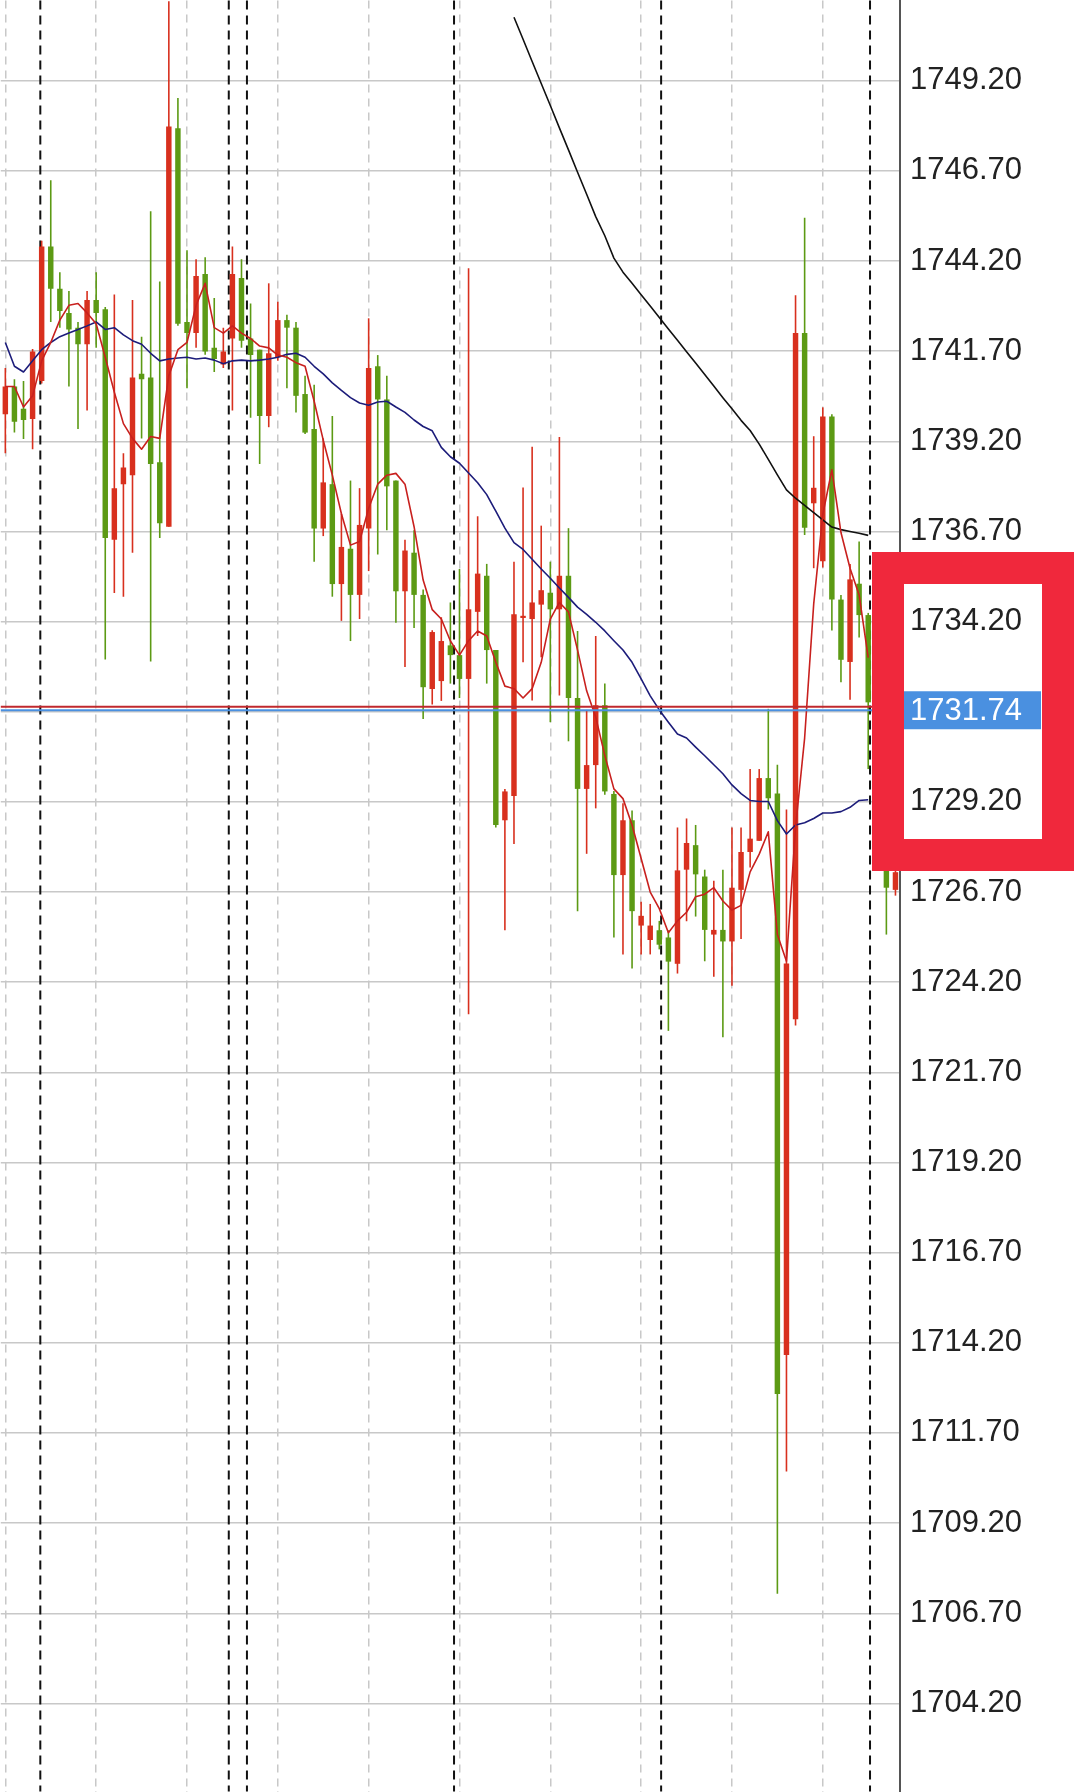 Image resolution: width=1080 pixels, height=1792 pixels. Describe the element at coordinates (966, 1611) in the screenshot. I see `y-tick-label: 1706.70` at that location.